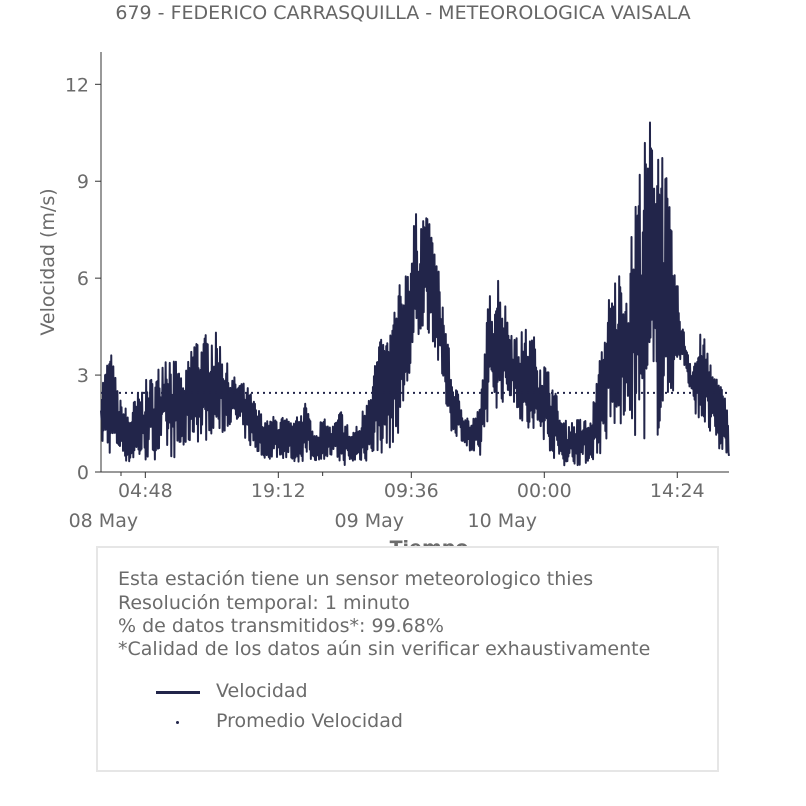  What do you see at coordinates (83, 279) in the screenshot?
I see `y-tick-label: 6` at bounding box center [83, 279].